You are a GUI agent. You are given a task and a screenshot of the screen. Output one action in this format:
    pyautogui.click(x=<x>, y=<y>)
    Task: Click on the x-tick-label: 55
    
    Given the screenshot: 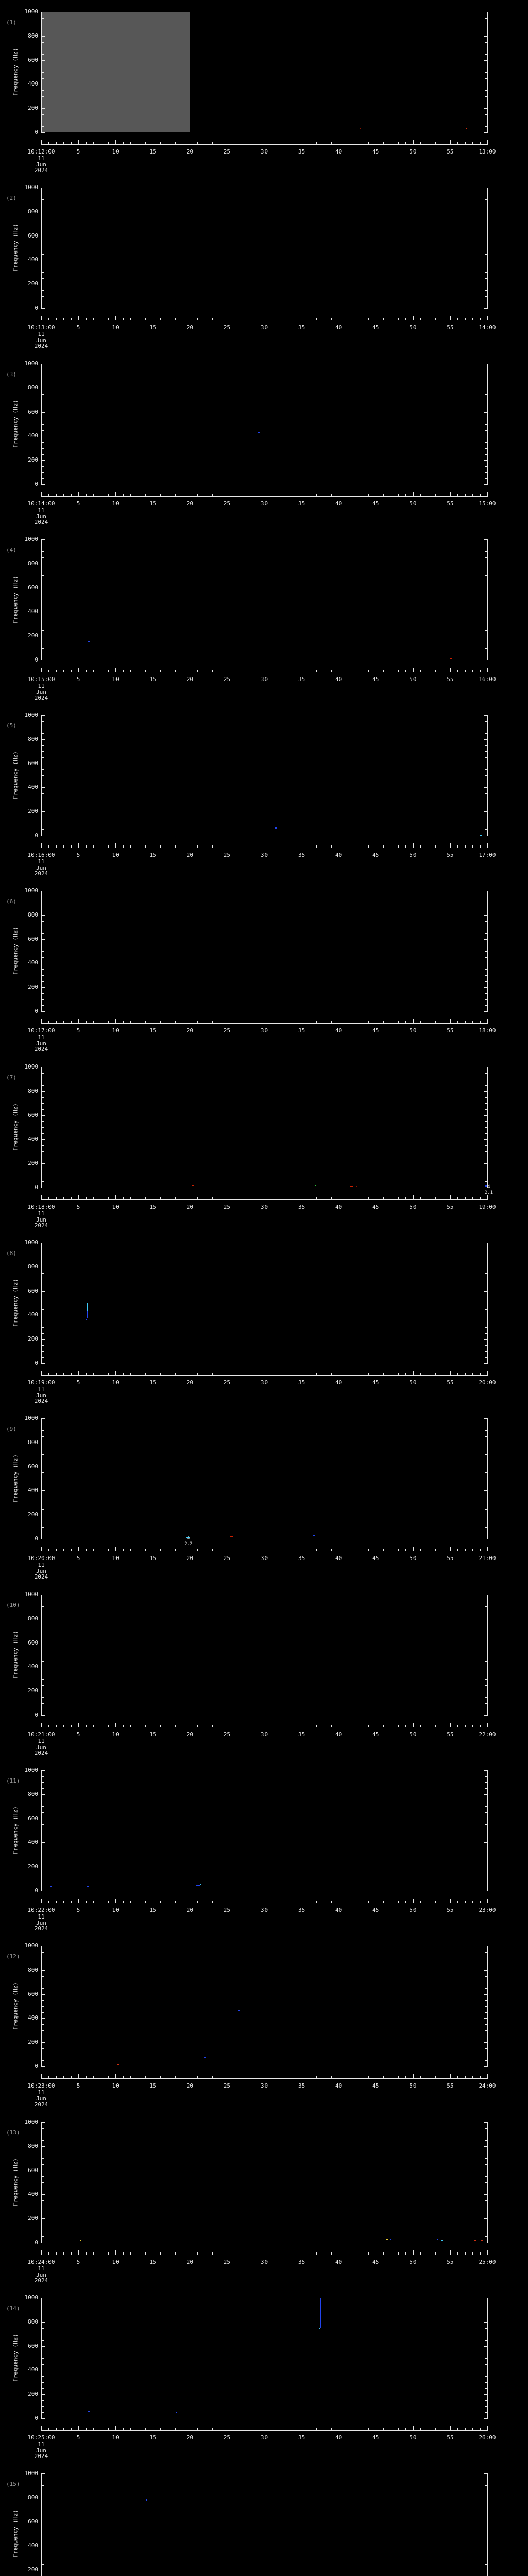 What is the action you would take?
    pyautogui.click(x=450, y=1207)
    